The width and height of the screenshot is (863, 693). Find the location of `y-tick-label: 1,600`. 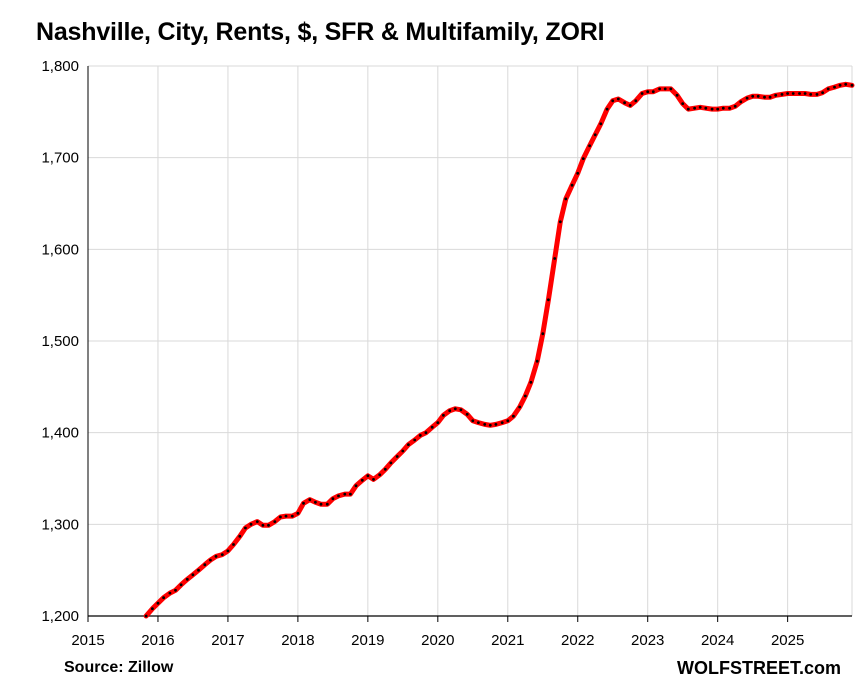

y-tick-label: 1,600 is located at coordinates (60, 249).